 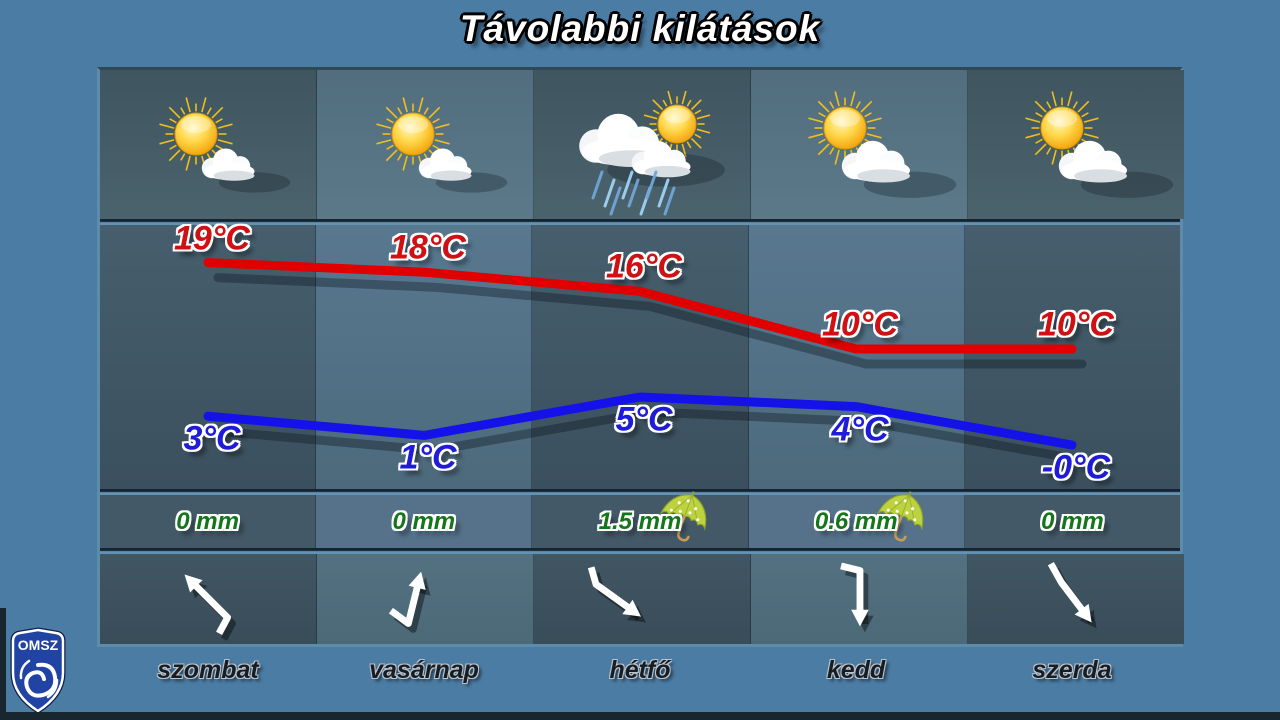 I want to click on wind-row, so click(x=642, y=599).